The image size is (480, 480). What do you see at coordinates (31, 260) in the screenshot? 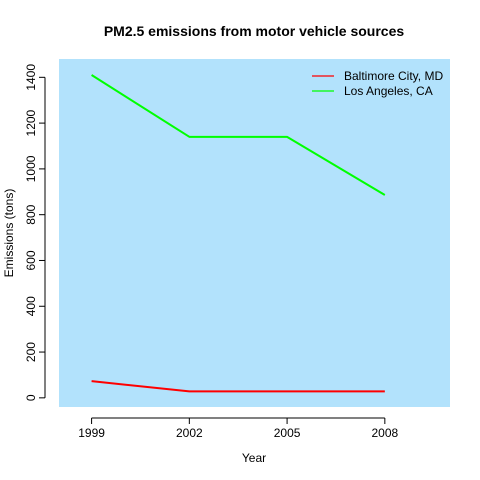
I see `y-tick-label: 600` at bounding box center [31, 260].